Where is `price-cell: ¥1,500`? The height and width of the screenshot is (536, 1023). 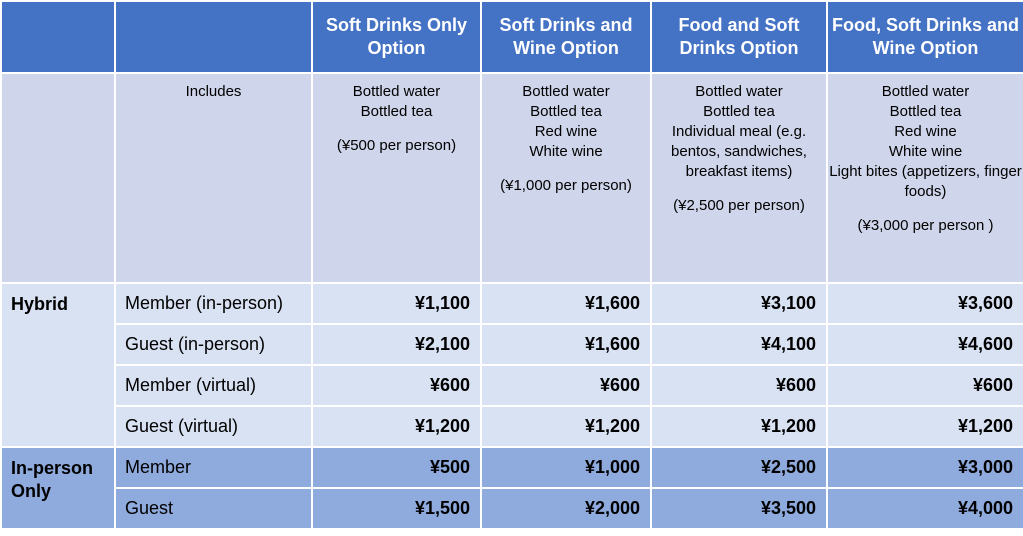 price-cell: ¥1,500 is located at coordinates (396, 508).